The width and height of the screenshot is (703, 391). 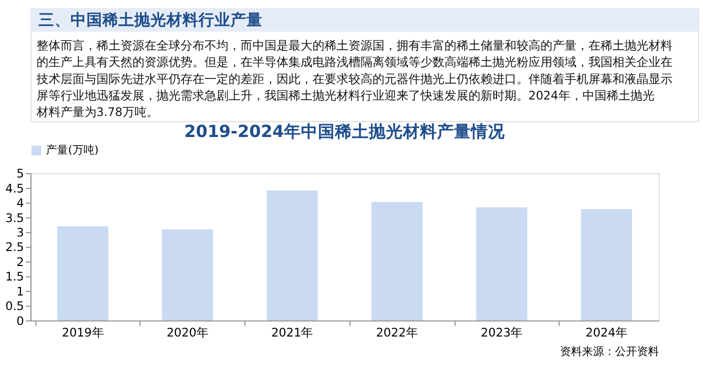 I want to click on y-tick-label: 1, so click(x=20, y=291).